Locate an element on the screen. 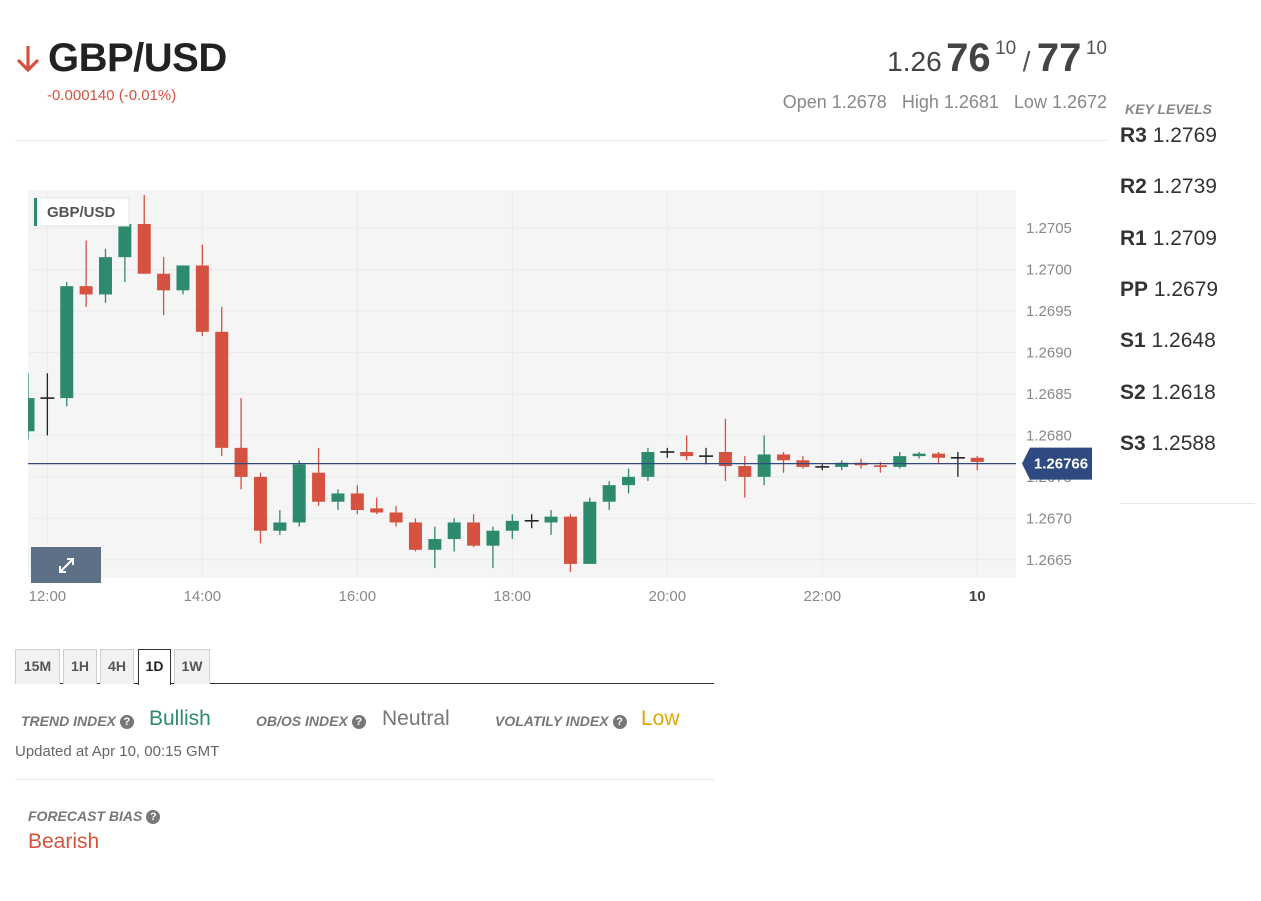 The image size is (1261, 901). key-level-name: S1 is located at coordinates (1133, 340).